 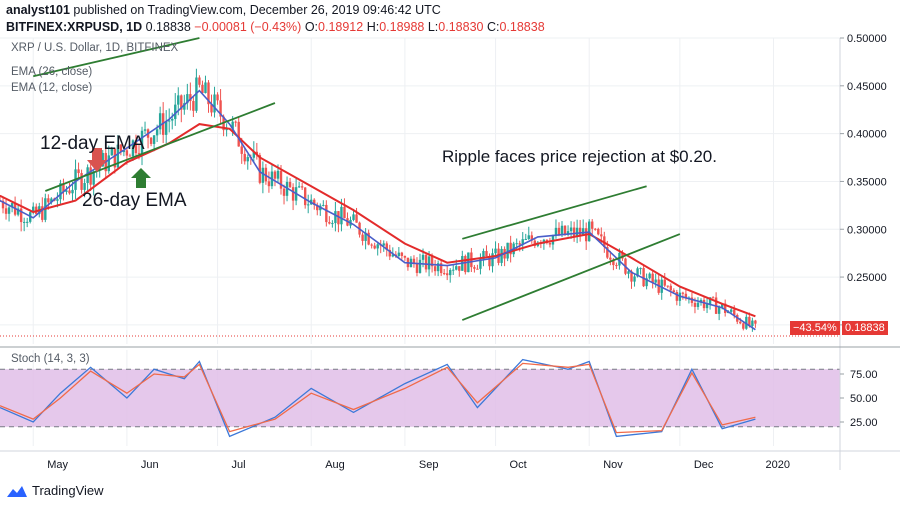 I want to click on stoch-band-fill, so click(x=420, y=398).